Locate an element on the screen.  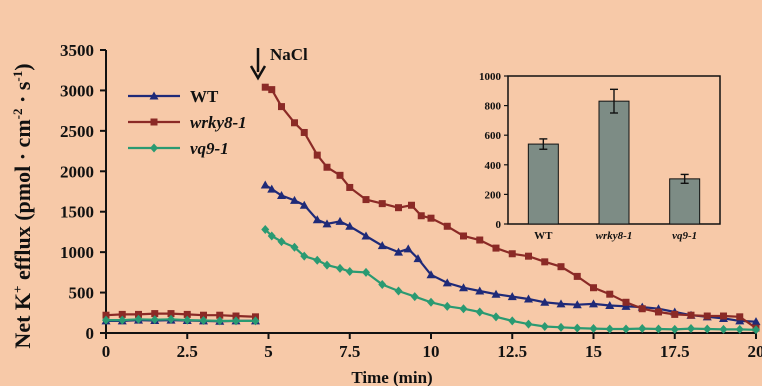
y-tick-label: 2000 is located at coordinates (77, 171).